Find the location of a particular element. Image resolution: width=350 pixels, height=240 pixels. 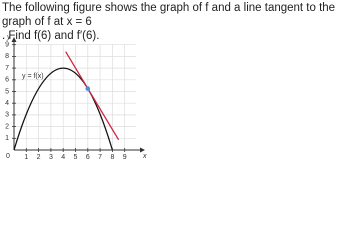

x-tick-label: 8 is located at coordinates (112, 157).